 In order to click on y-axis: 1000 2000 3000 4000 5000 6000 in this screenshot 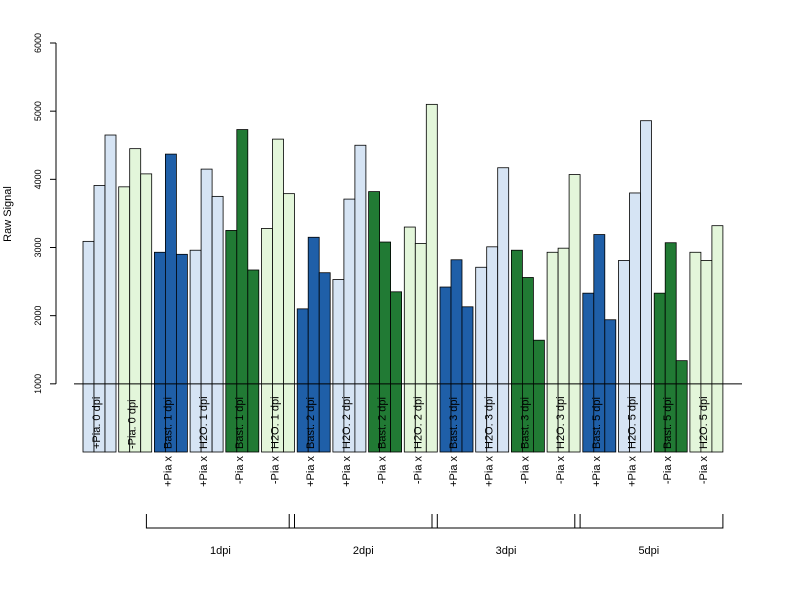, I will do `click(45, 213)`.